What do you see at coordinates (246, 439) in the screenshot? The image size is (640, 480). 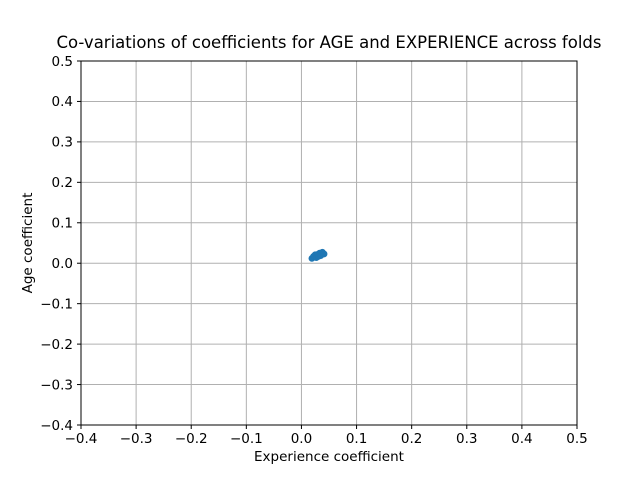 I see `x-tick-label: −0.1` at bounding box center [246, 439].